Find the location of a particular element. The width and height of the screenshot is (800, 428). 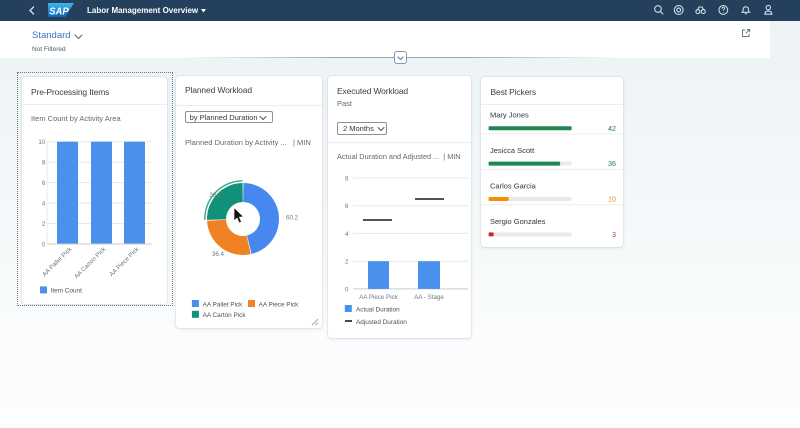

svg-text: 33.2 is located at coordinates (215, 195).